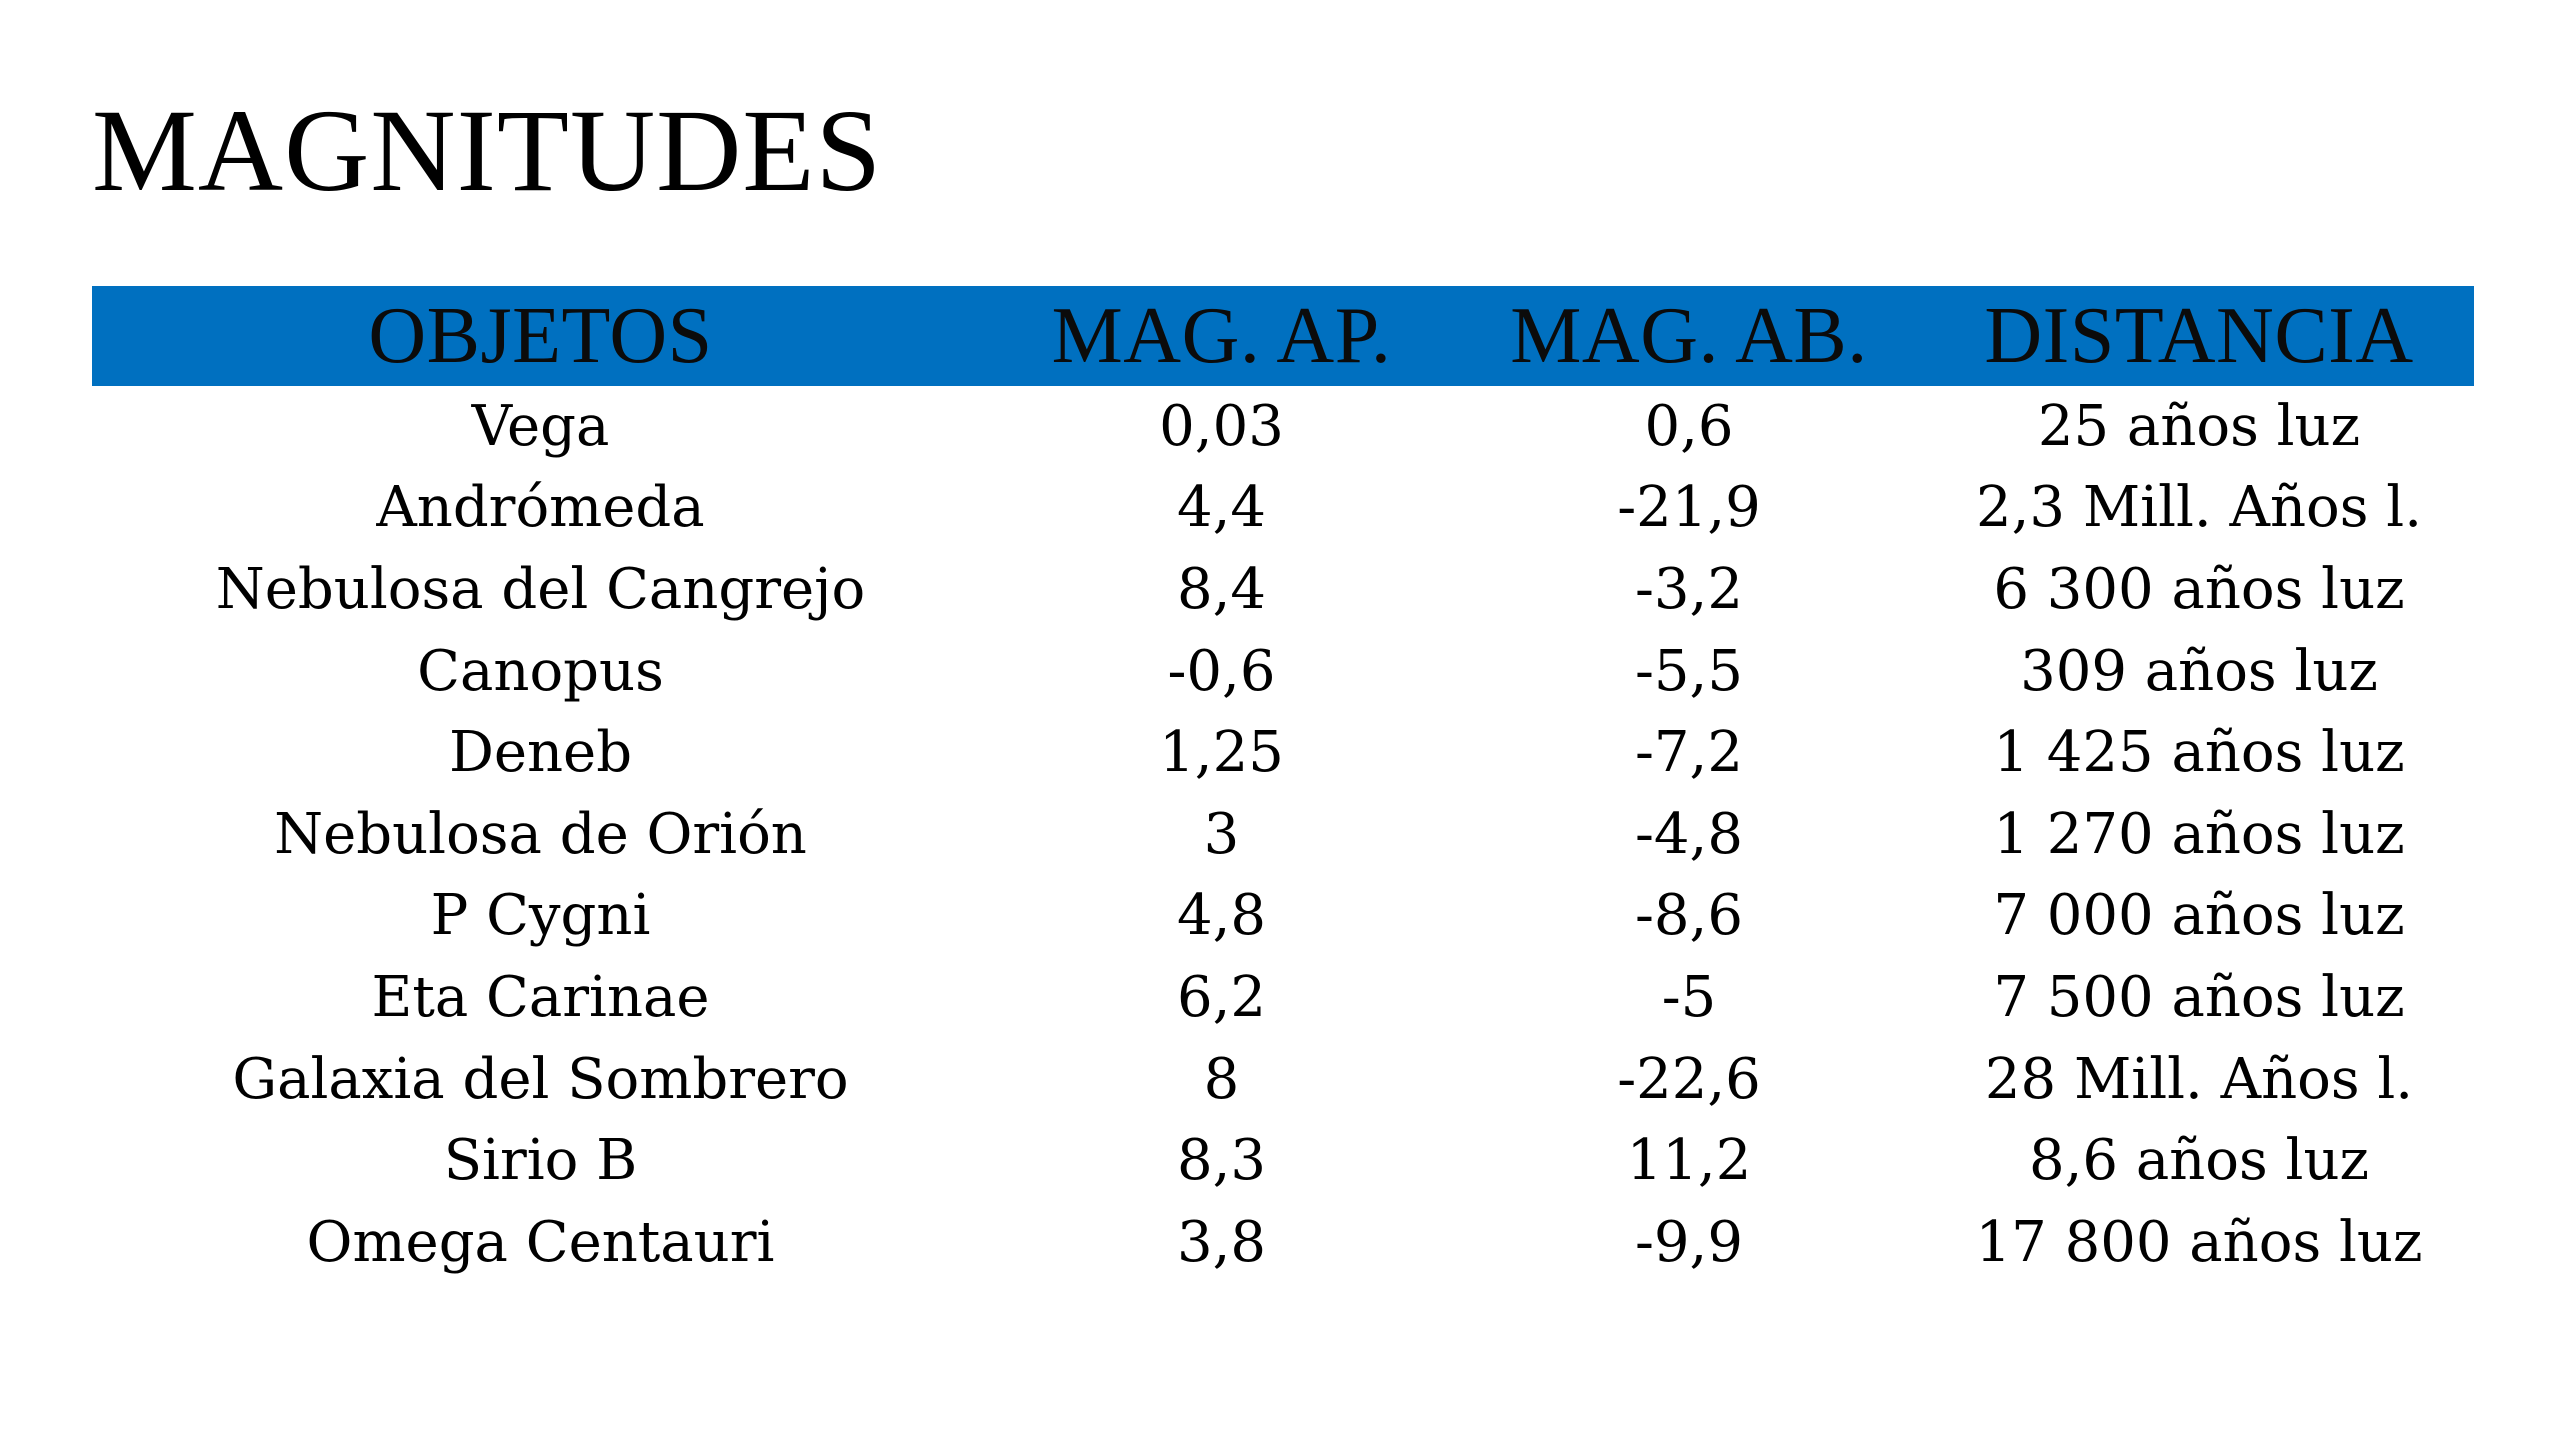 Image resolution: width=2560 pixels, height=1440 pixels. What do you see at coordinates (2199, 916) in the screenshot?
I see `cell-distancia: 7 000 años luz` at bounding box center [2199, 916].